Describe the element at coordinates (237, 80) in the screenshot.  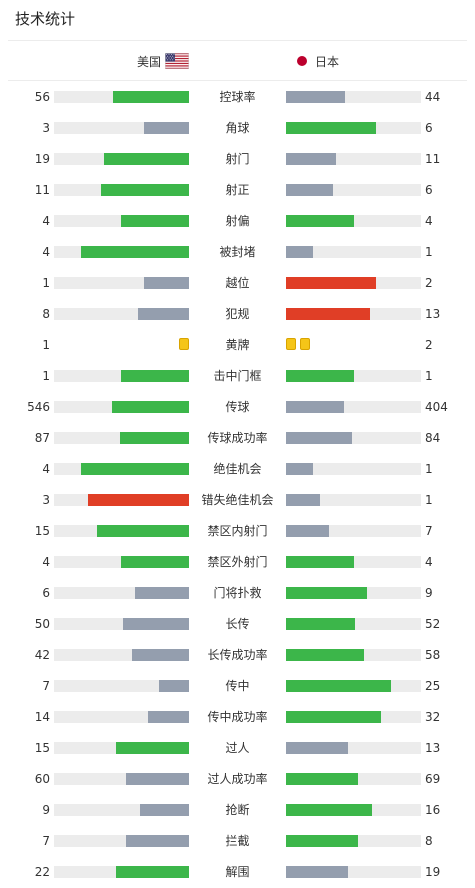
I see `teams-divider` at that location.